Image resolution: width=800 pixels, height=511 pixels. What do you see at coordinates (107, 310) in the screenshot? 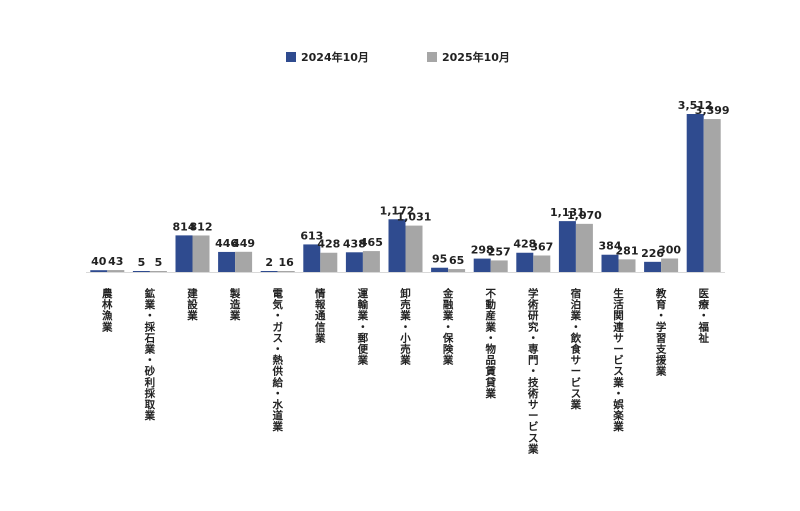
I see `category-label-0: 農林漁業` at bounding box center [107, 310].